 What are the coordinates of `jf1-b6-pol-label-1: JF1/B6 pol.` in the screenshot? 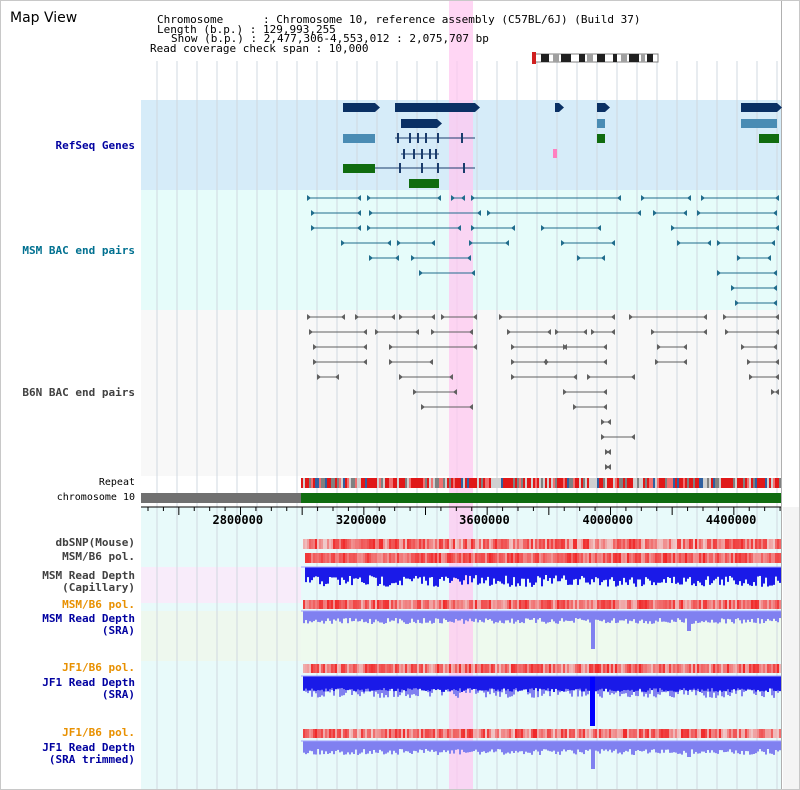 It's located at (98, 667).